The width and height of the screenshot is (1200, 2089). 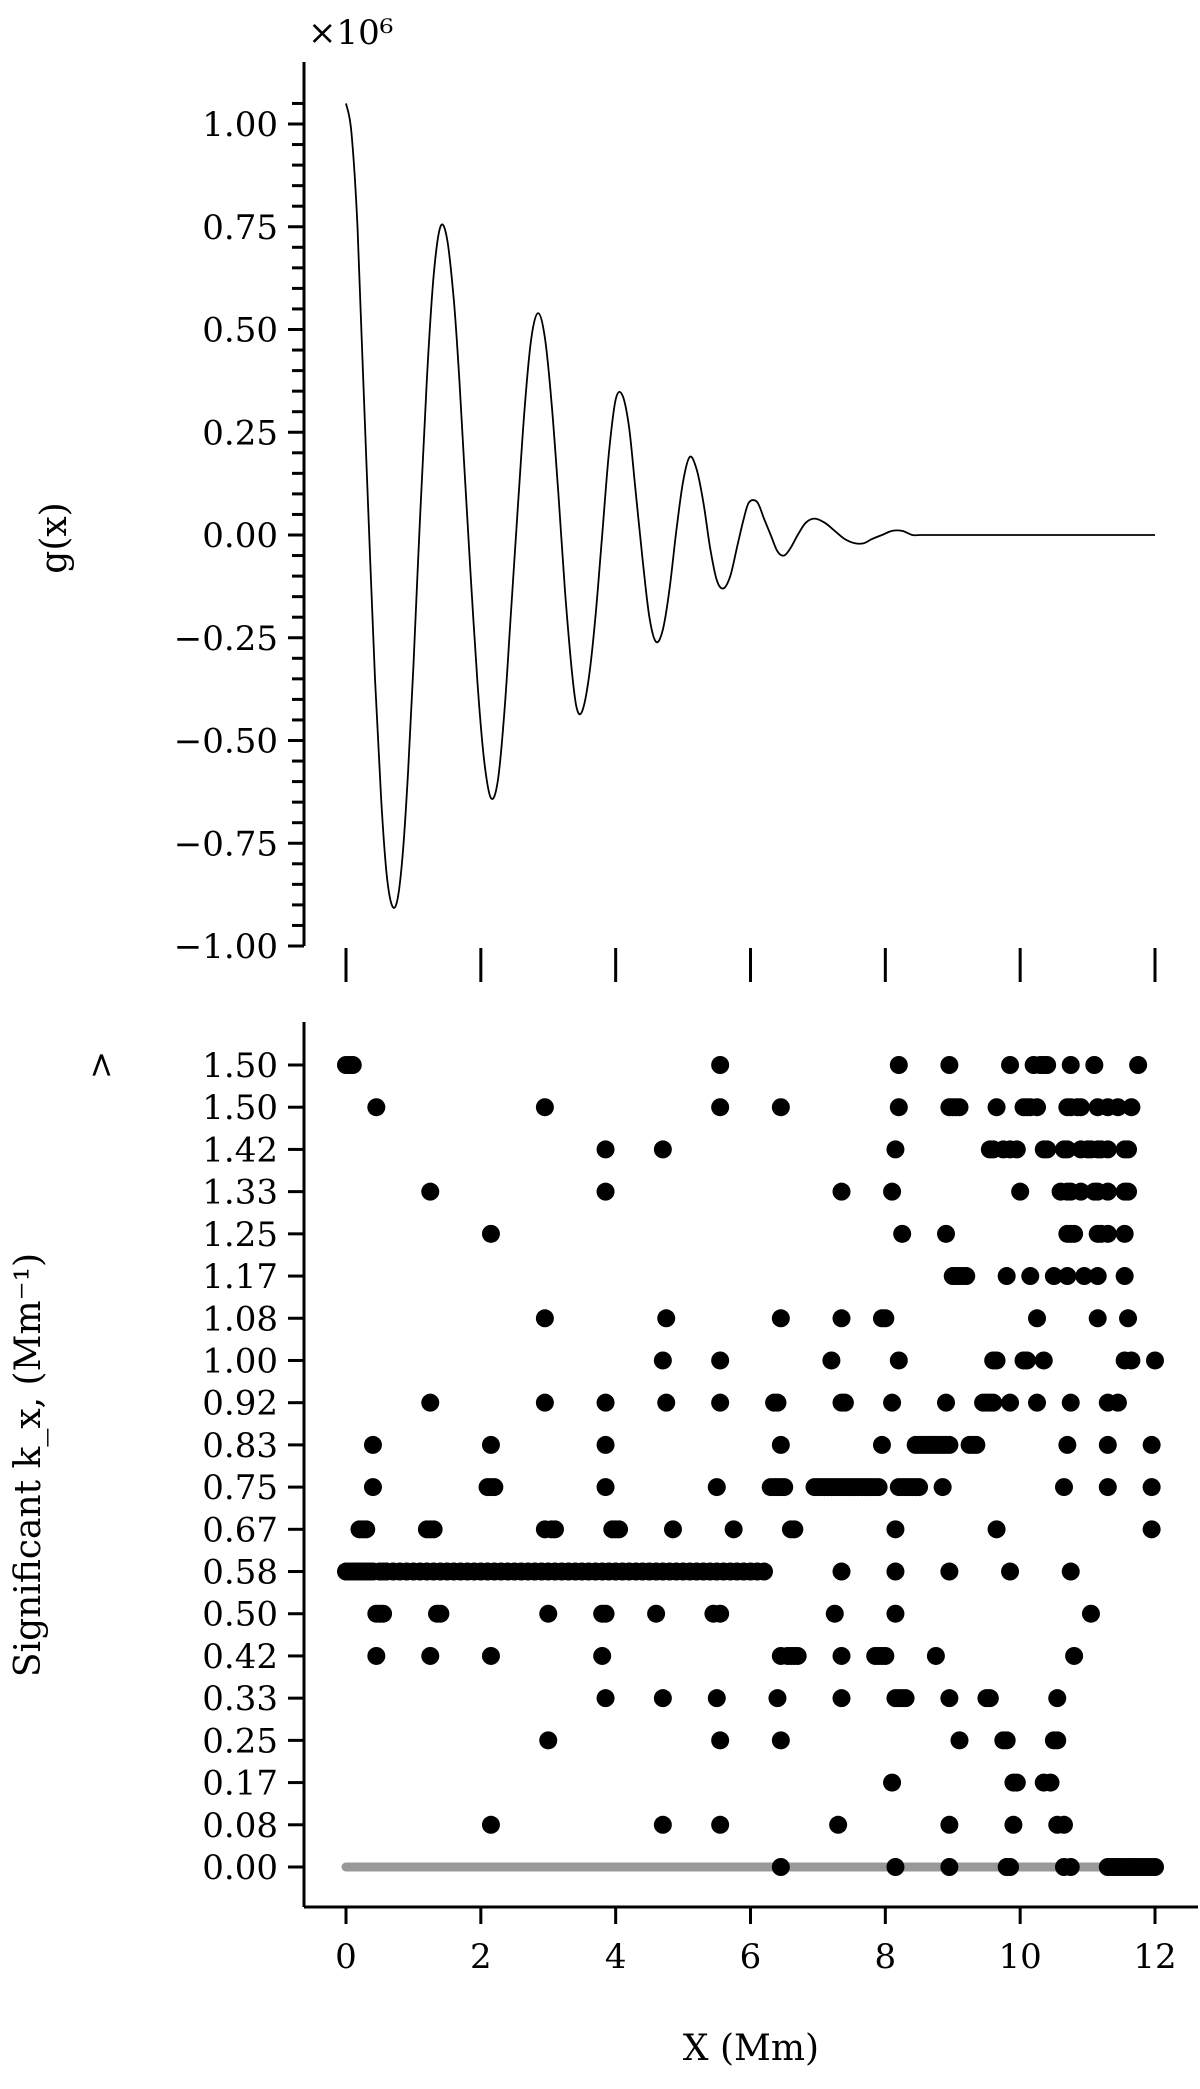 What do you see at coordinates (226, 639) in the screenshot?
I see `y-tick-label: −0.25` at bounding box center [226, 639].